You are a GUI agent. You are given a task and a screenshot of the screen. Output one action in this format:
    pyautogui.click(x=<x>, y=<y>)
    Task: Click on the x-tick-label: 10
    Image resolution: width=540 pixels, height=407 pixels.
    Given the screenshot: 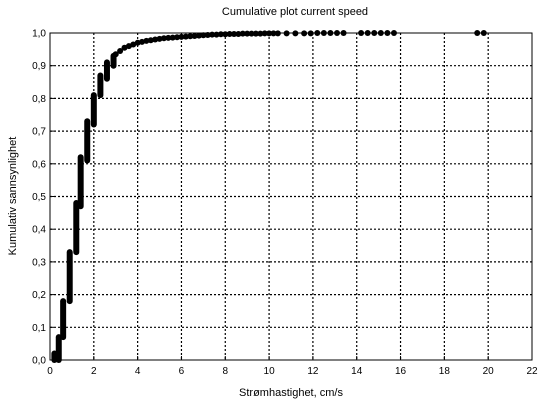 What is the action you would take?
    pyautogui.click(x=270, y=371)
    